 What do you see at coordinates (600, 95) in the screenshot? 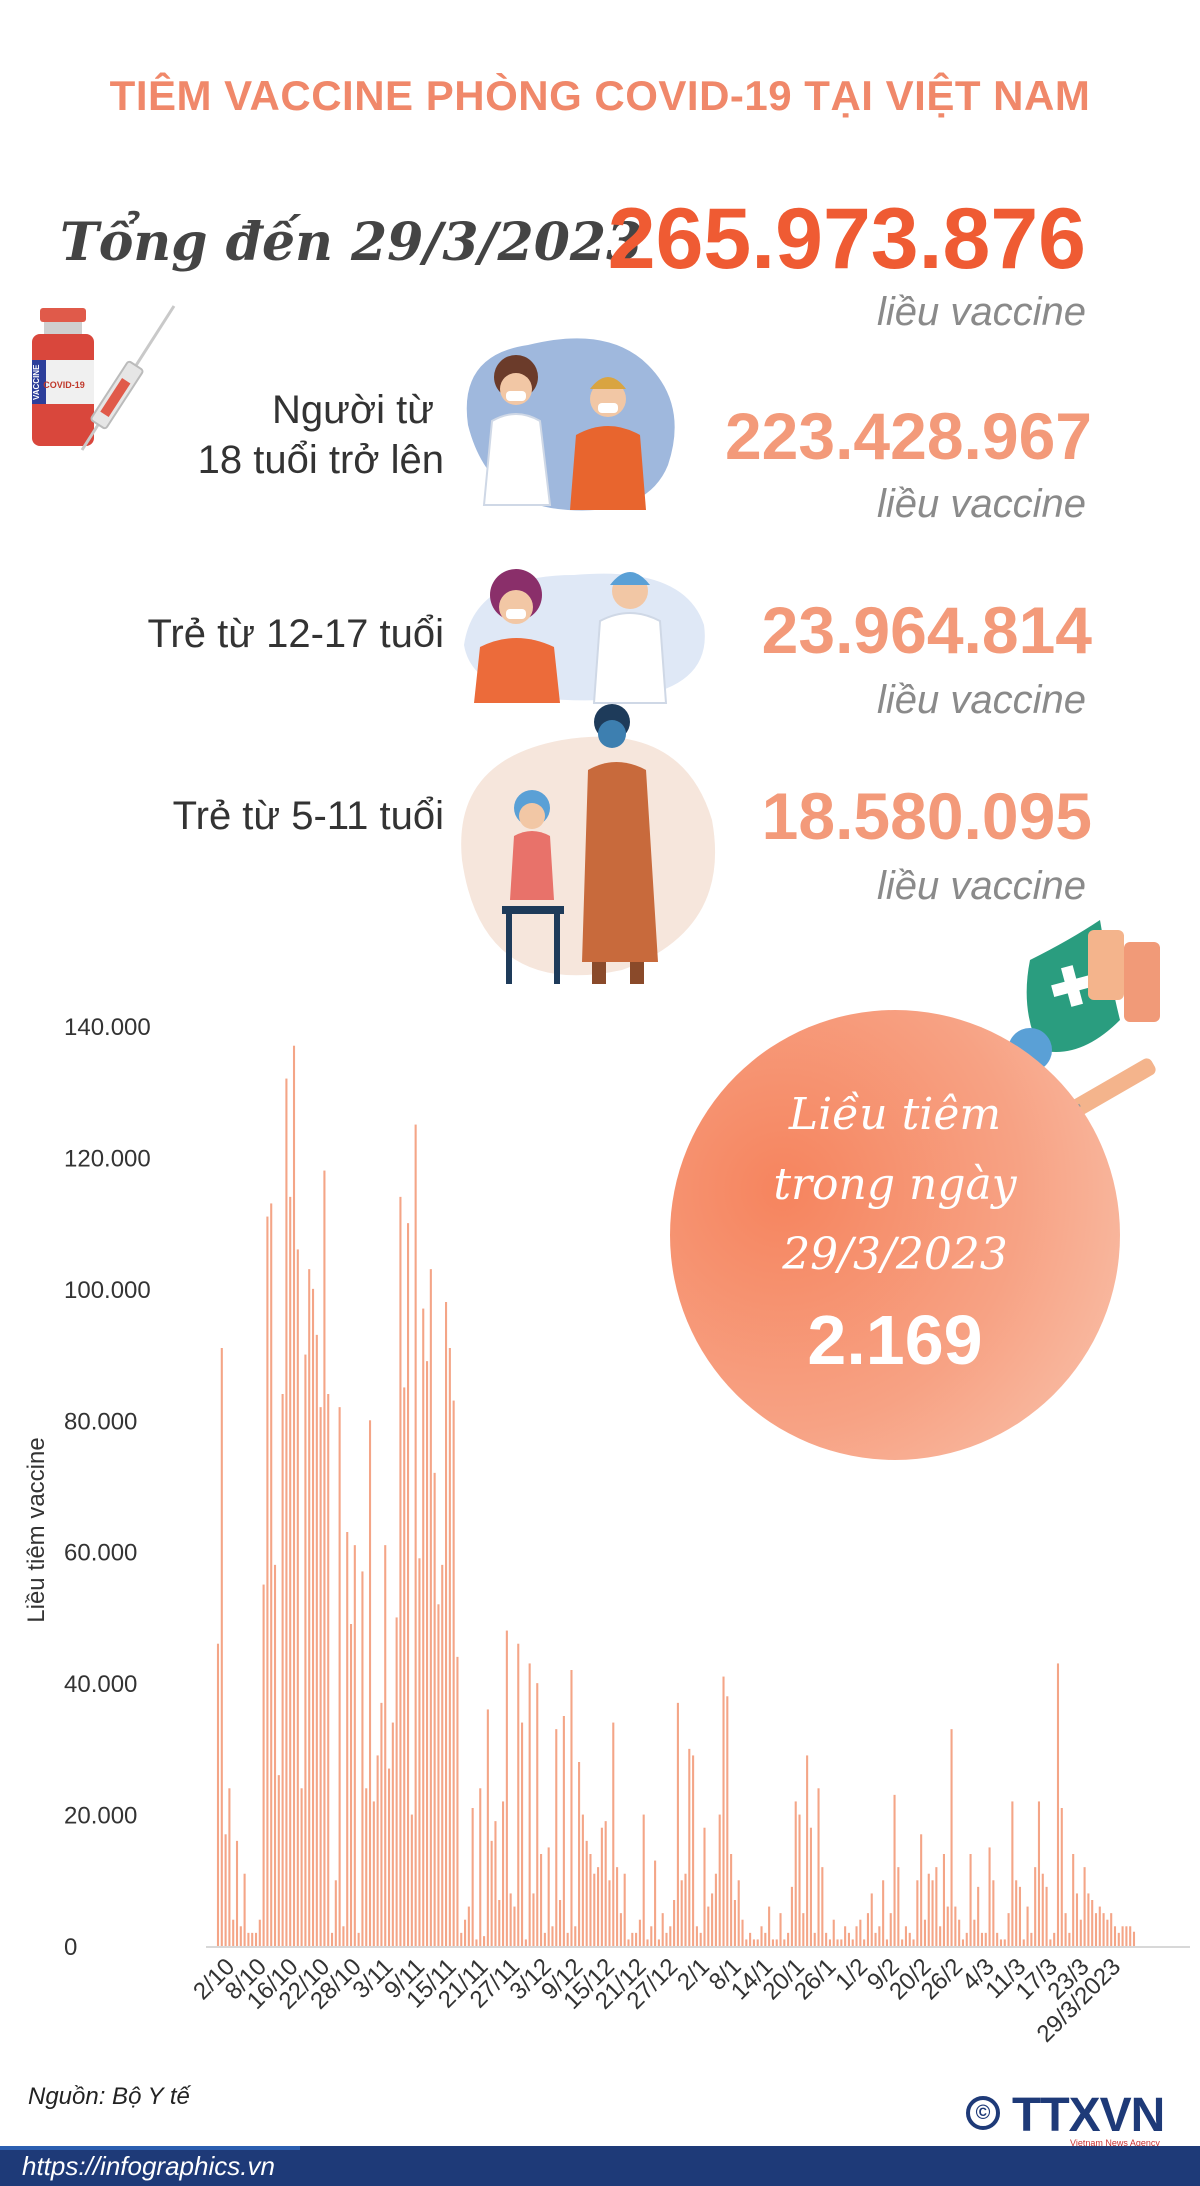
I see `page-title: TIÊM VACCINE PHÒNG COVID-19 TẠI VIỆT NAM` at bounding box center [600, 95].